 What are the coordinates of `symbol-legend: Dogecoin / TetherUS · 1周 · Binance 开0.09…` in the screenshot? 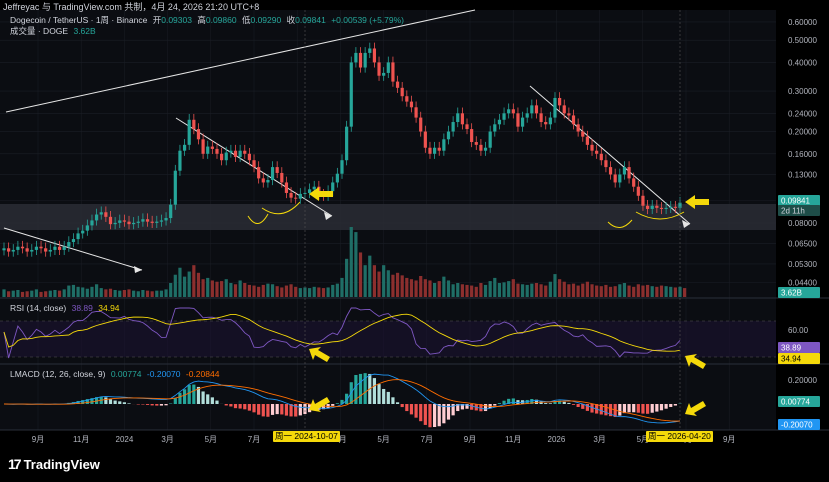 It's located at (208, 20).